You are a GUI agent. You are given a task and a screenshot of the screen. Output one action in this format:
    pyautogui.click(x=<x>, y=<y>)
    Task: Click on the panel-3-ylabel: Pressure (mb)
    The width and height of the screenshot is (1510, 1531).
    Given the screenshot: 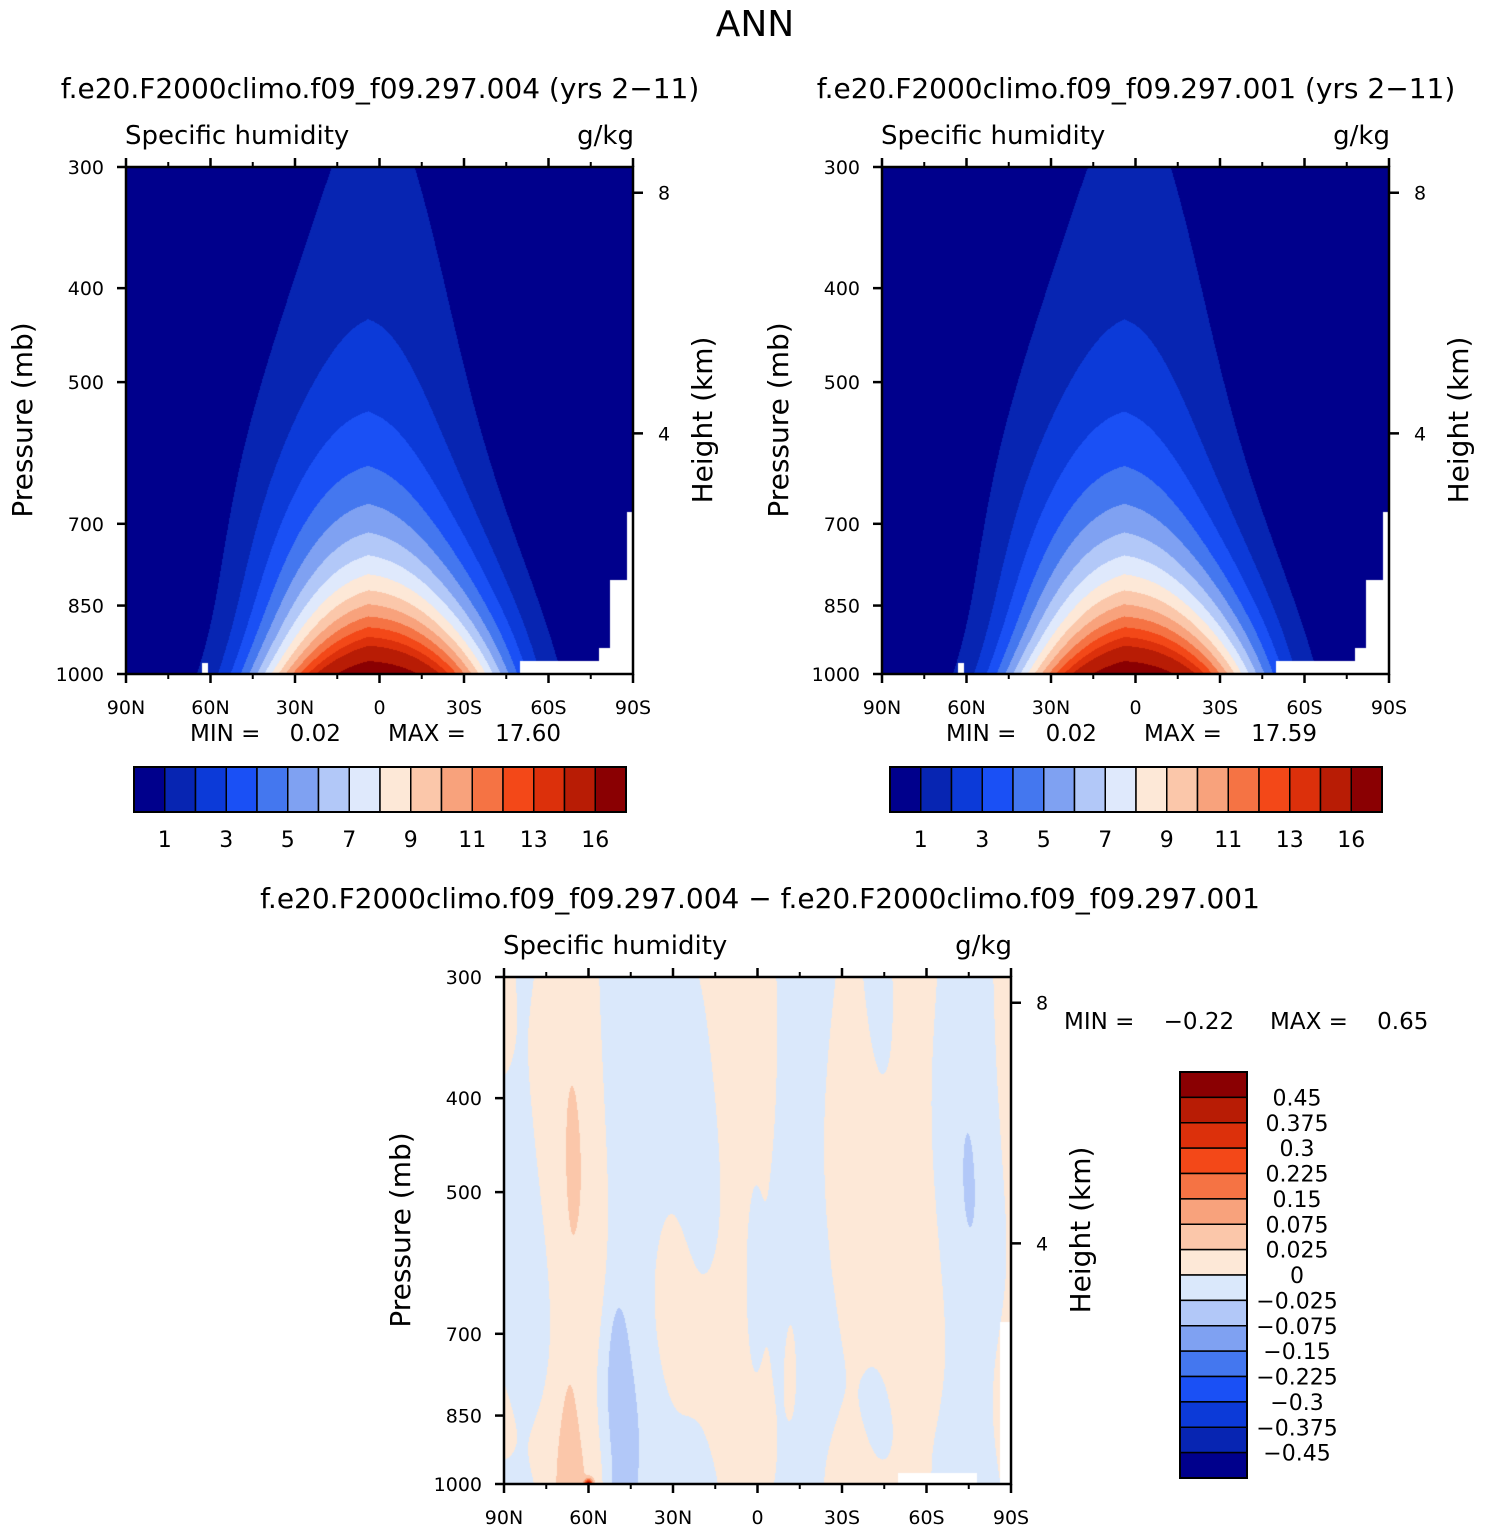 What is the action you would take?
    pyautogui.click(x=400, y=1229)
    